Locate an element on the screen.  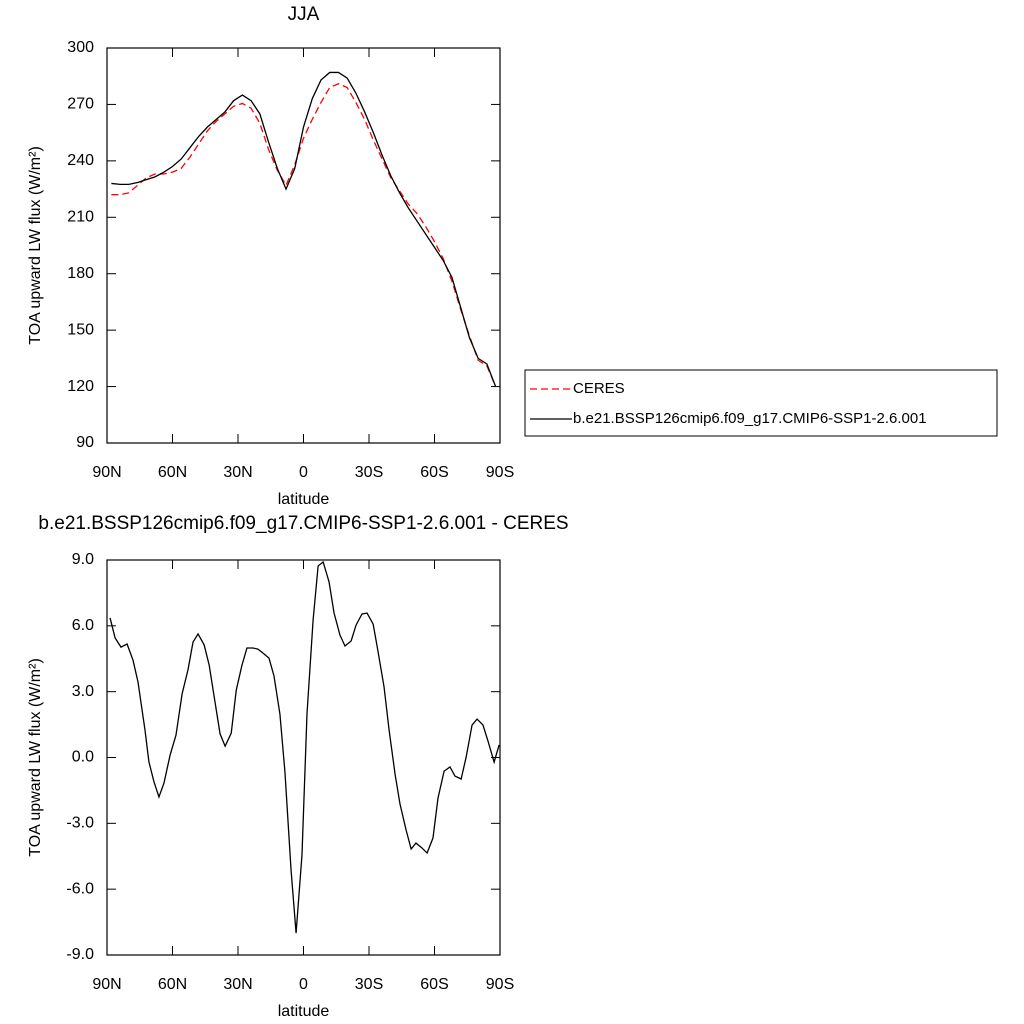
y-tick-label: 180 is located at coordinates (80, 273).